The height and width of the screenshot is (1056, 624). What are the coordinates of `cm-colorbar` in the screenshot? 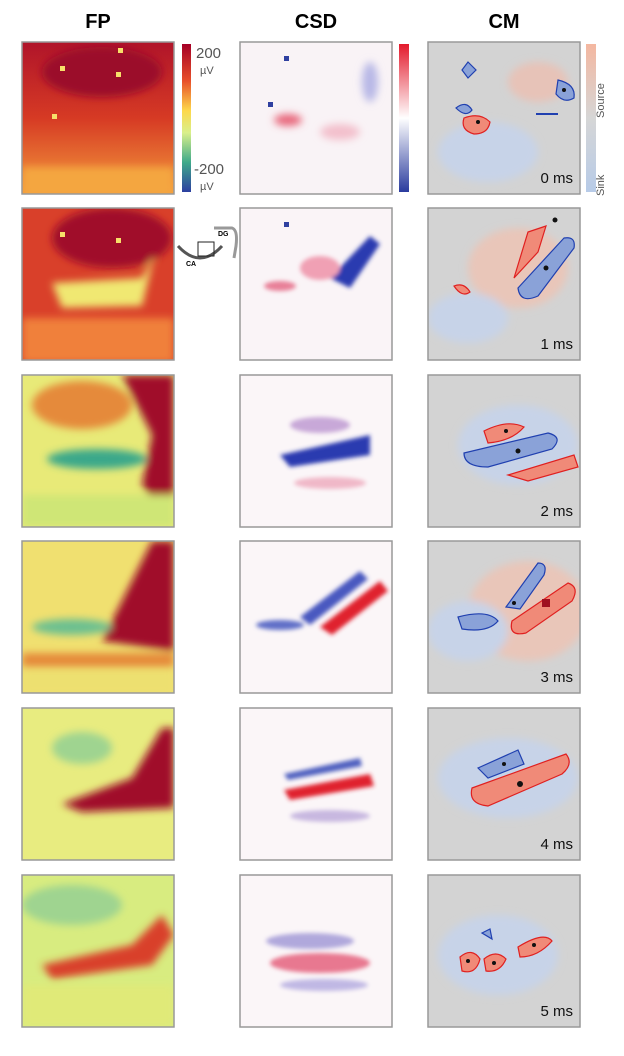 It's located at (591, 118).